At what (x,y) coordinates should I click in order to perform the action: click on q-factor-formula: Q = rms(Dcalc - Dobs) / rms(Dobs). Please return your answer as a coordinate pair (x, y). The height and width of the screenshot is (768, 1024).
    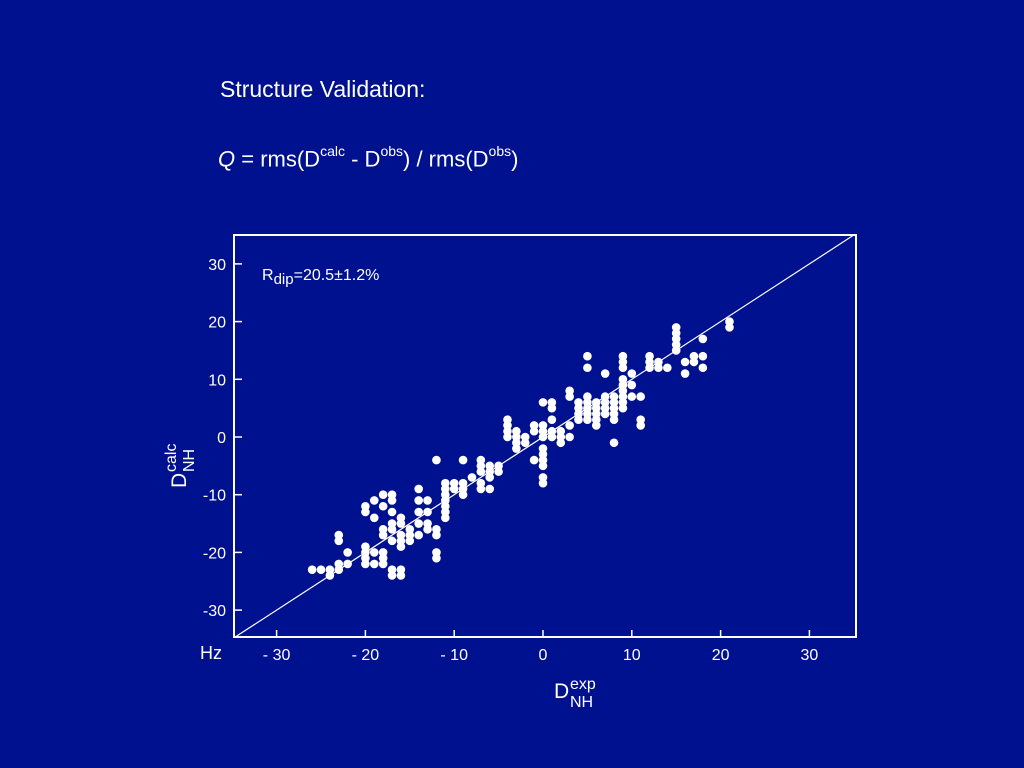
    Looking at the image, I should click on (368, 157).